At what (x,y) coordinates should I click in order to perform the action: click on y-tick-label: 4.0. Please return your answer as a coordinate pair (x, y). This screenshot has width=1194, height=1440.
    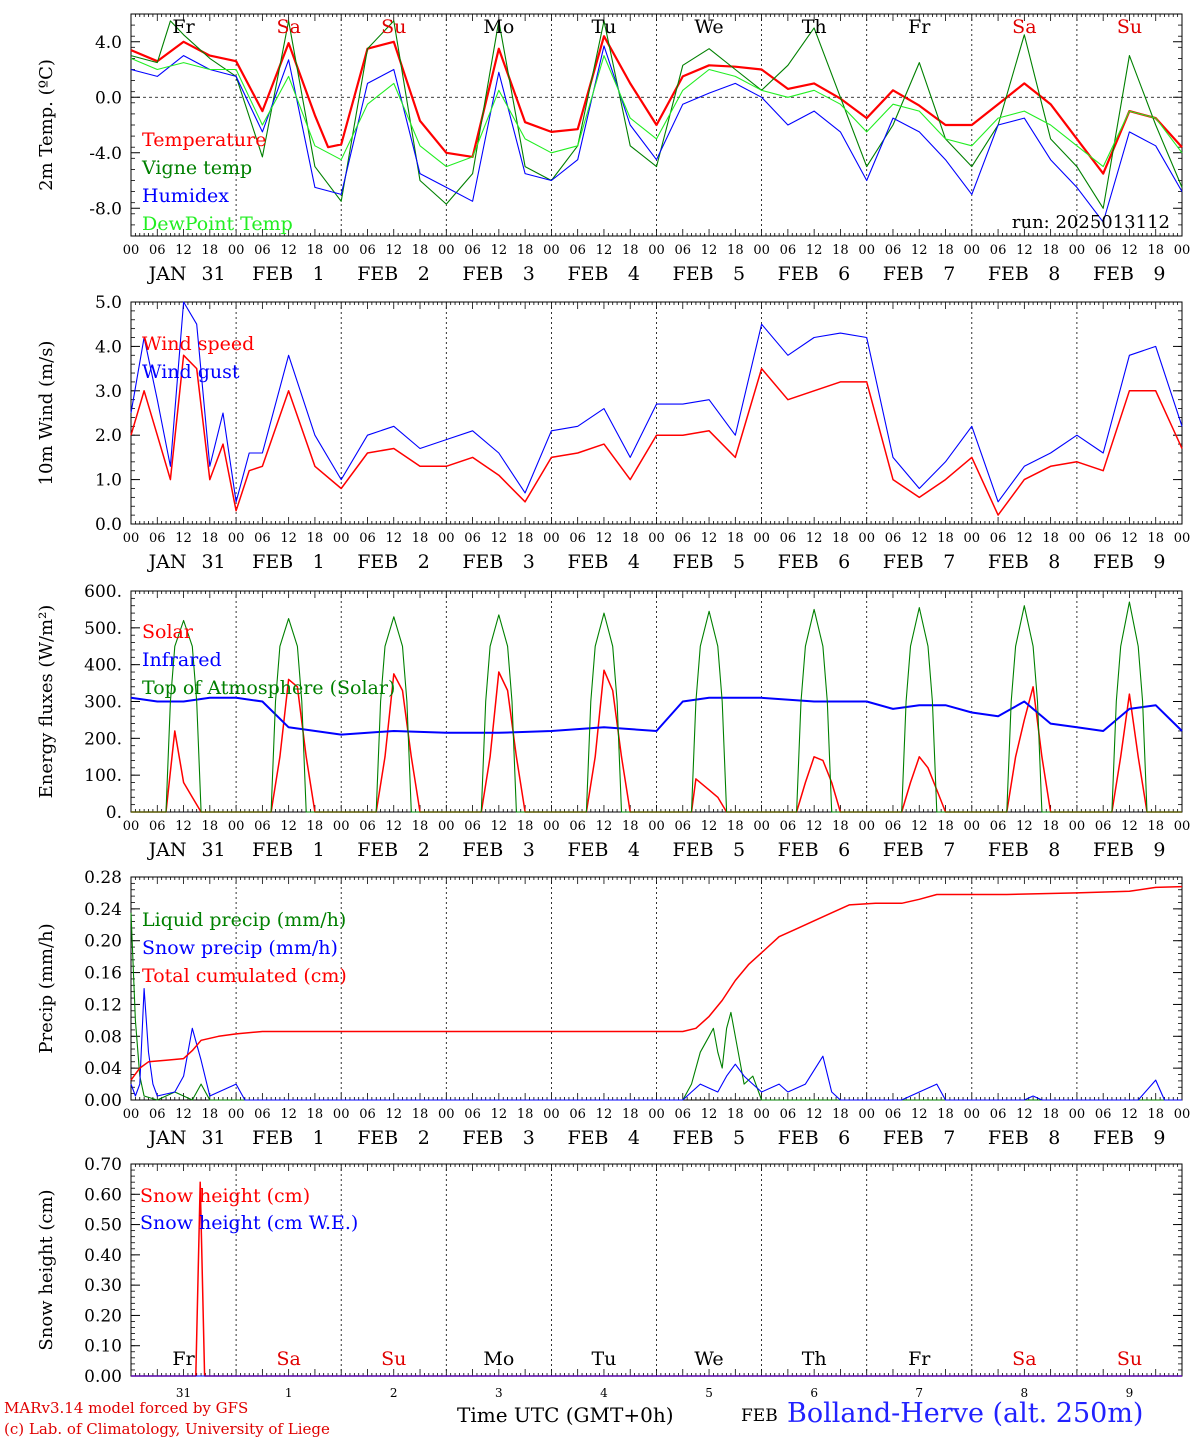
    Looking at the image, I should click on (108, 43).